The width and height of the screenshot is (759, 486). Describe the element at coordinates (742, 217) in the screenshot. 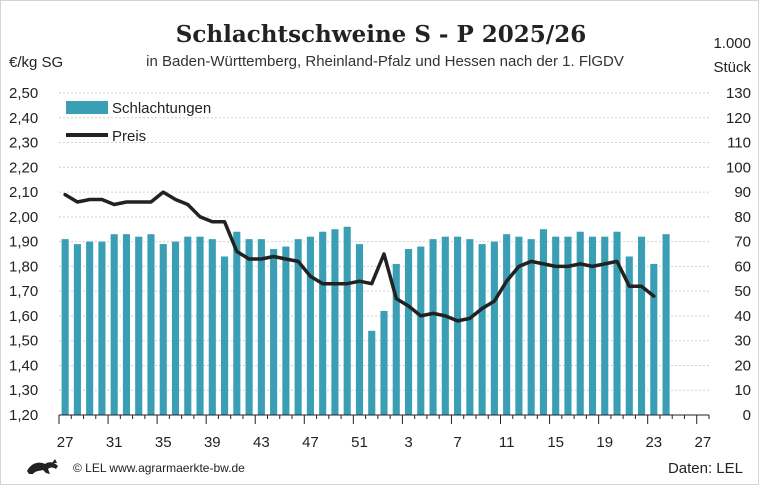

I see `right-axis-tick-label: 80` at that location.